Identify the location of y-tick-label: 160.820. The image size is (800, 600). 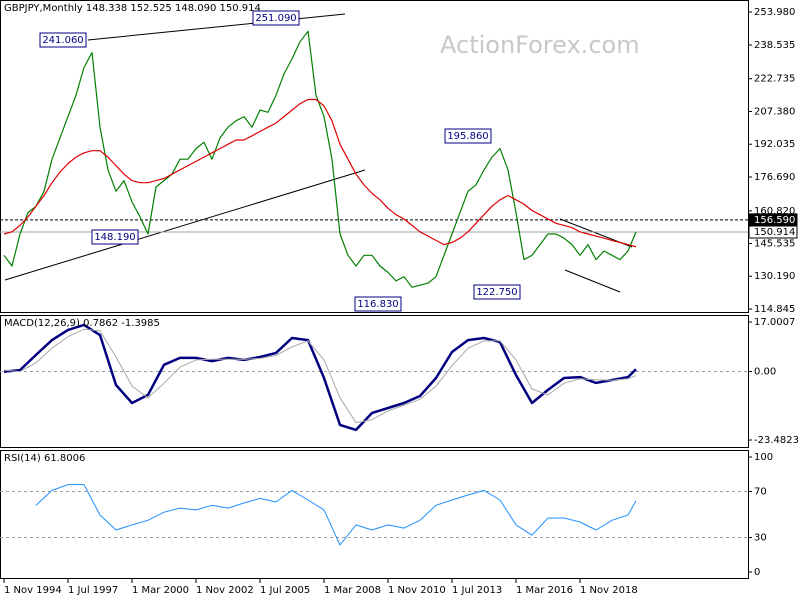
(774, 211).